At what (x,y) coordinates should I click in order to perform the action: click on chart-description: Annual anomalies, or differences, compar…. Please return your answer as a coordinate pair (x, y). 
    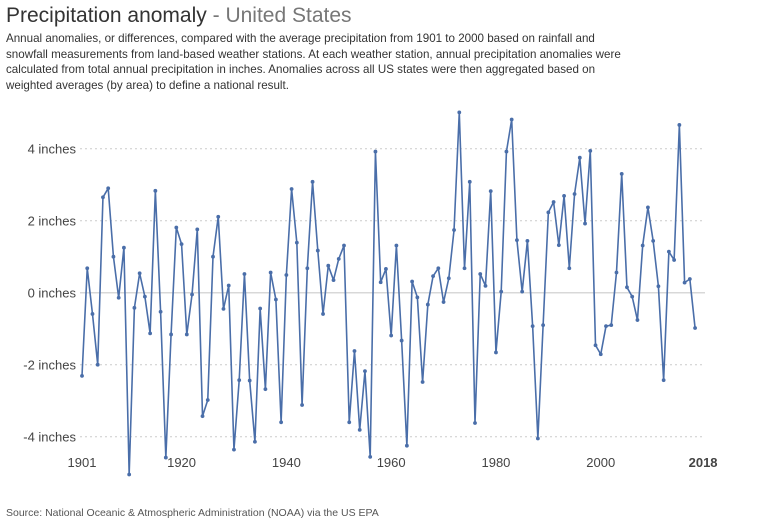
    Looking at the image, I should click on (382, 62).